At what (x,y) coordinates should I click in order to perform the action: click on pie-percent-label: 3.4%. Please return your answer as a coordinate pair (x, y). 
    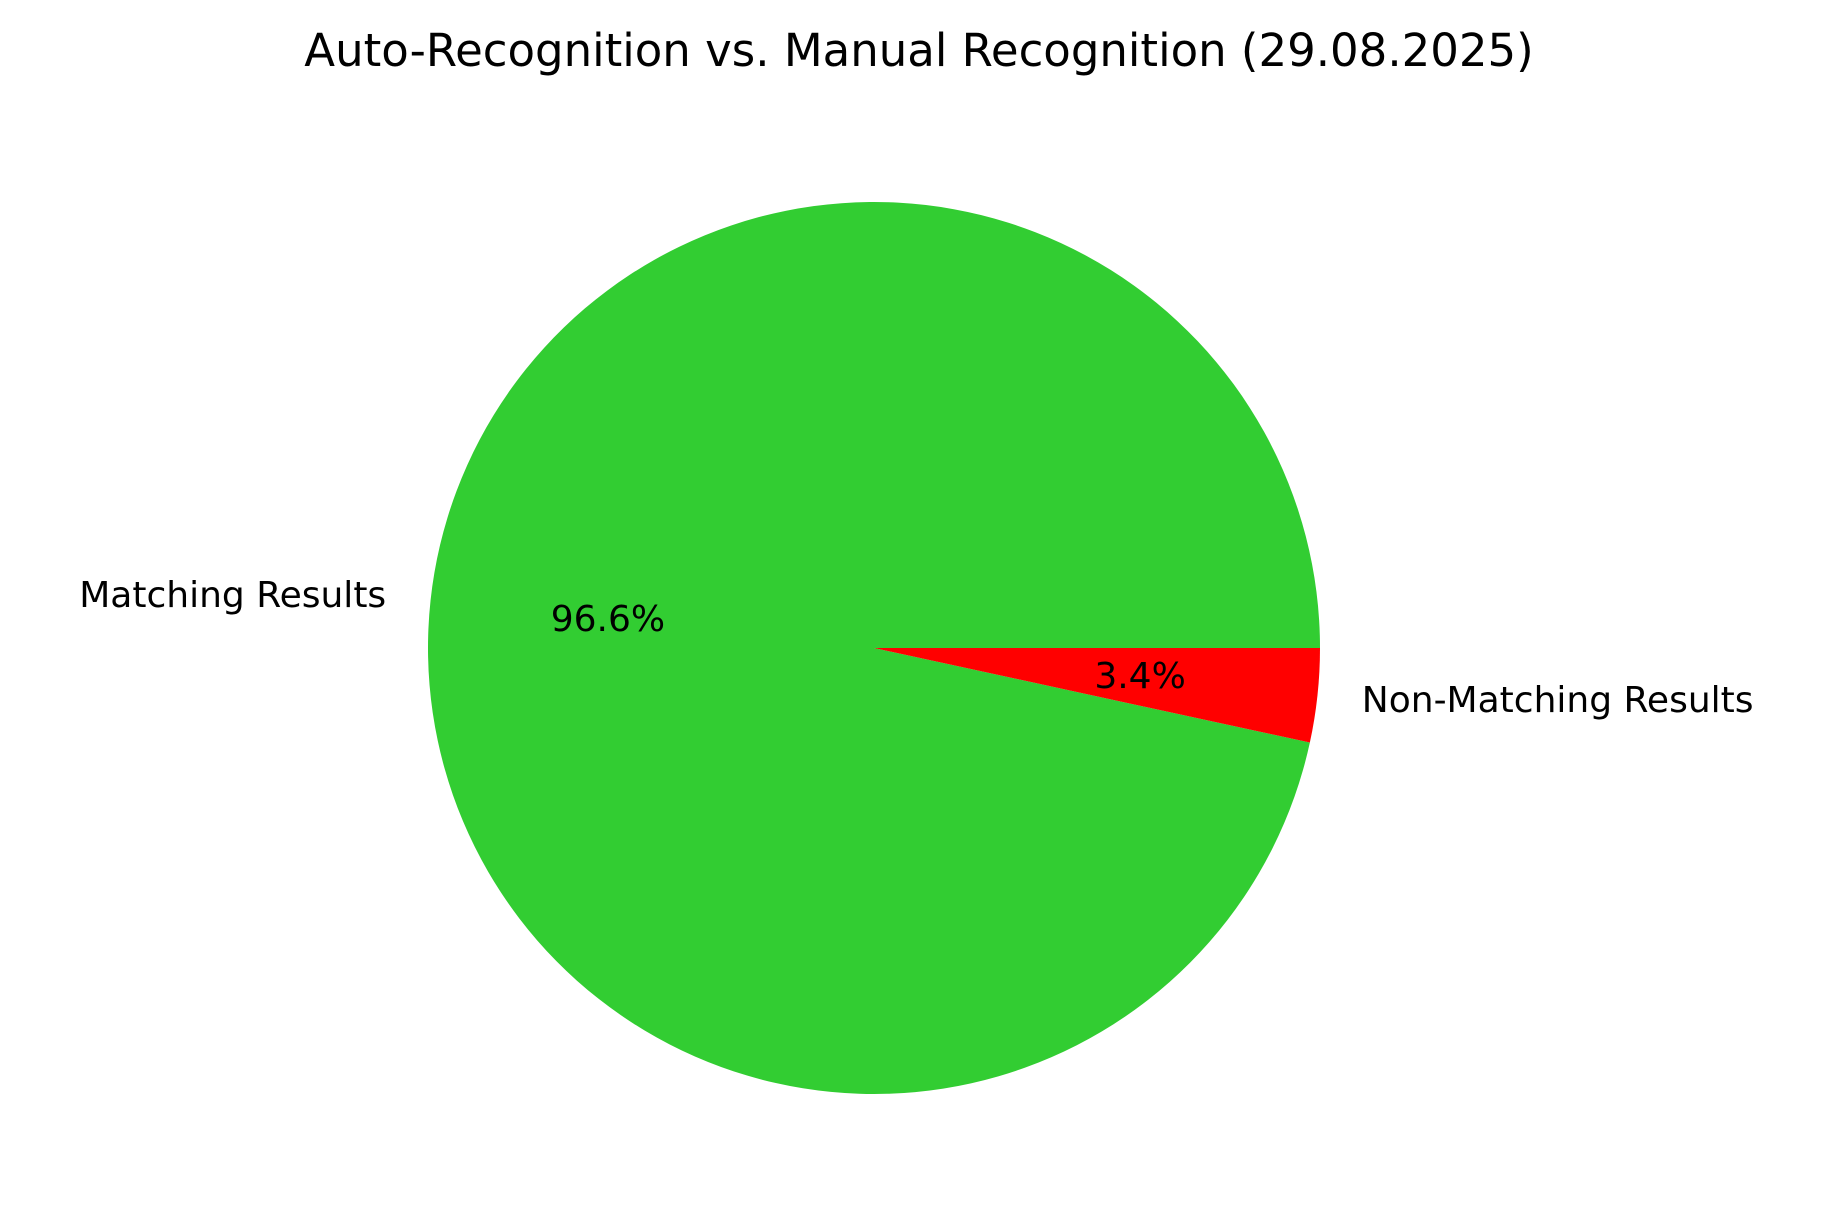
    Looking at the image, I should click on (1139, 676).